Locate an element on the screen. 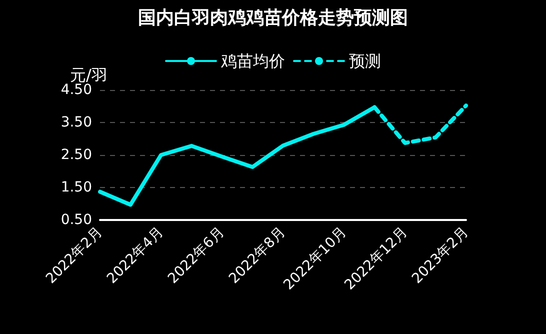 The height and width of the screenshot is (334, 546). legend-label: 预测 is located at coordinates (365, 61).